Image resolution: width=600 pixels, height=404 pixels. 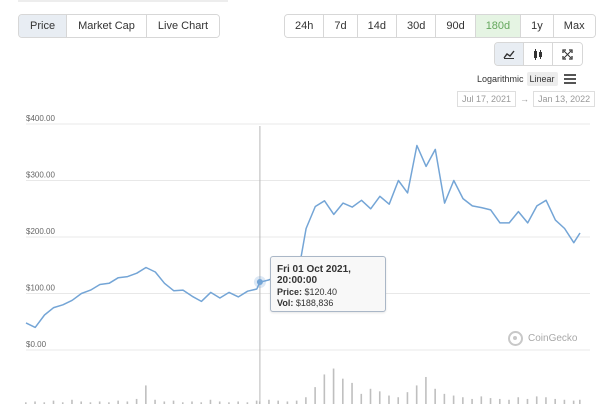 What do you see at coordinates (542, 79) in the screenshot?
I see `scale-linear-option: Linear` at bounding box center [542, 79].